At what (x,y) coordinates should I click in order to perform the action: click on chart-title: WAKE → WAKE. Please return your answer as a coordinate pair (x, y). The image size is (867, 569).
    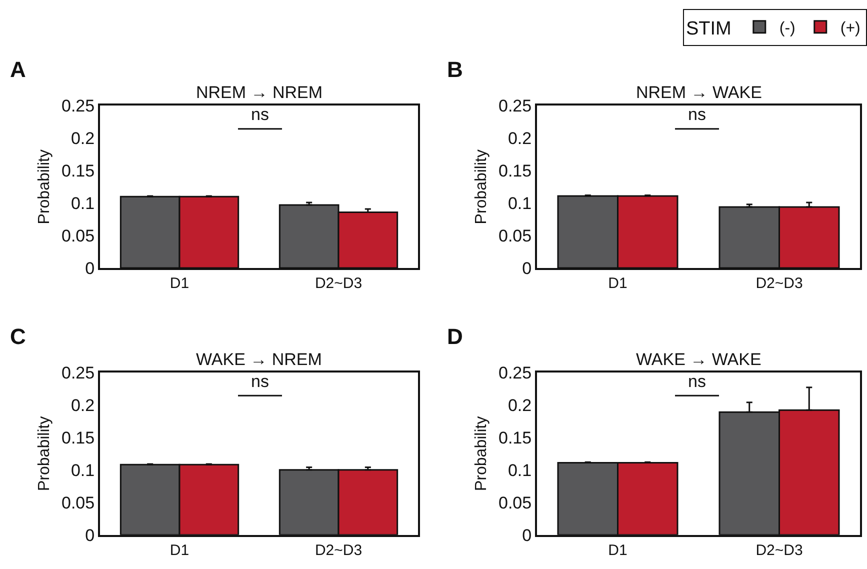
    Looking at the image, I should click on (699, 359).